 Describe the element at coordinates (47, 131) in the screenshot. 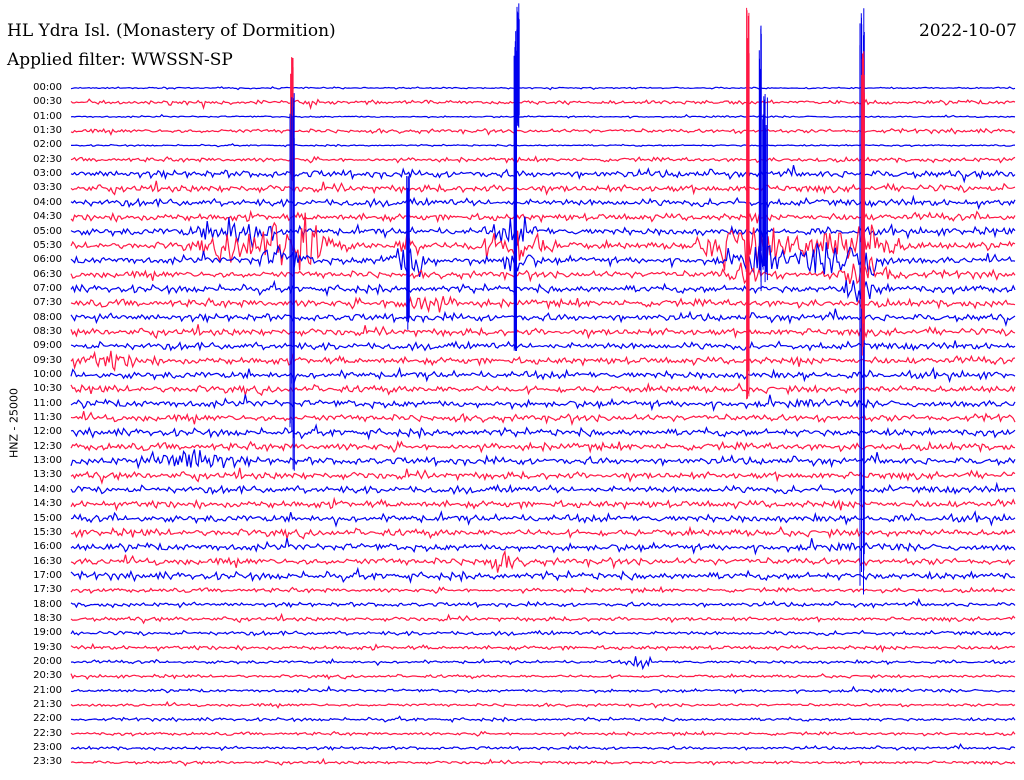

I see `time-label: 01:30` at that location.